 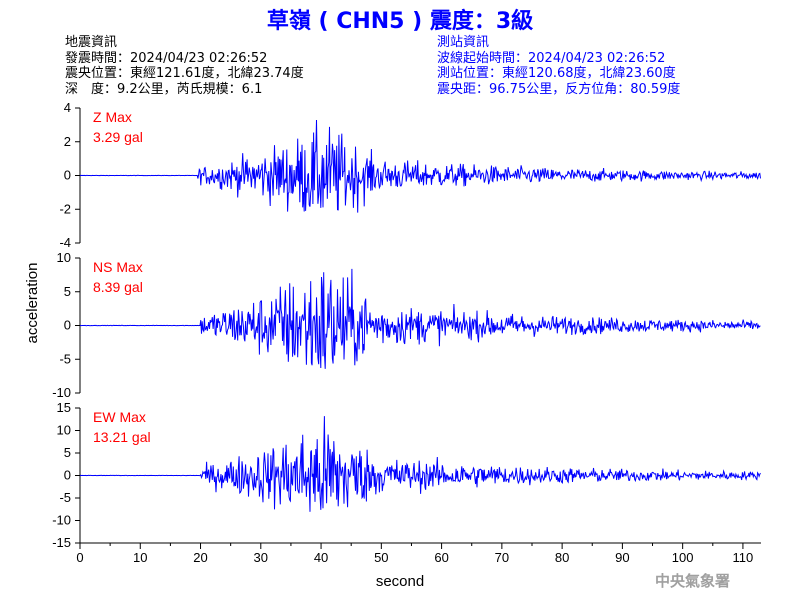 I want to click on station-location: 測站位置：東經120.68度，北緯23.60度, so click(x=556, y=73).